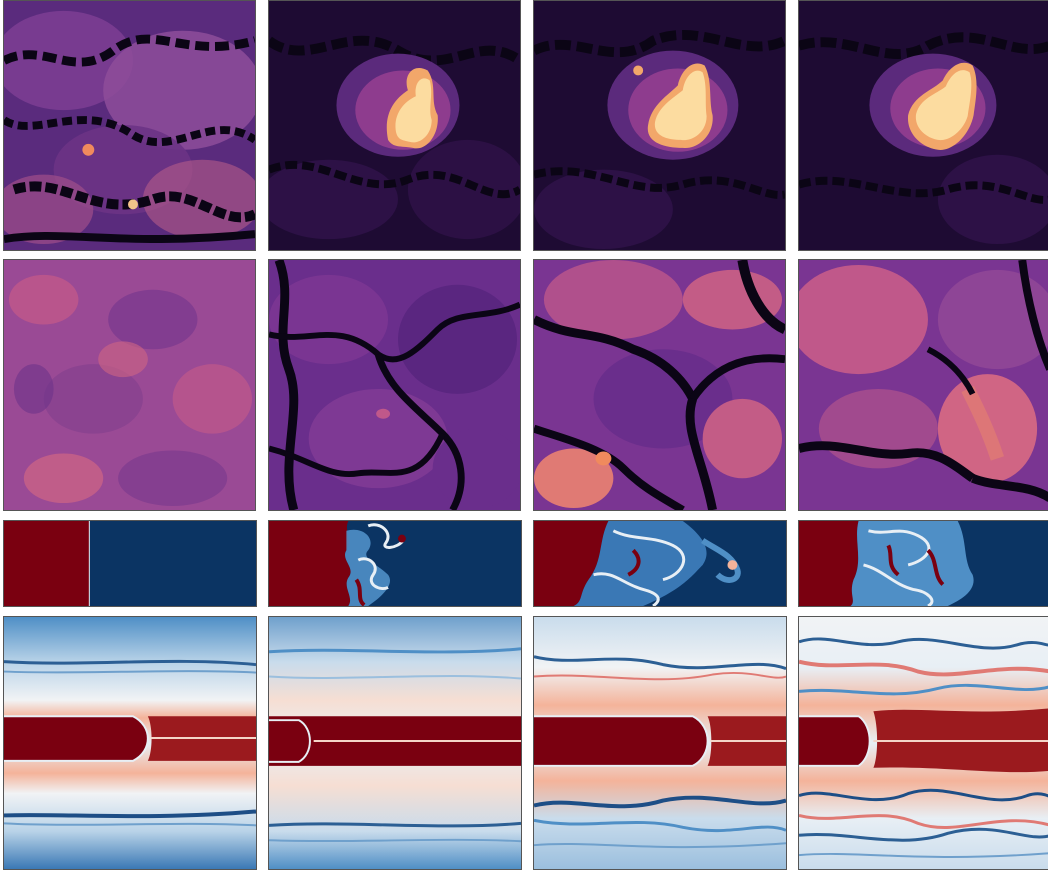 This screenshot has height=873, width=1048. Describe the element at coordinates (130, 563) in the screenshot. I see `panel-r3-c1` at that location.